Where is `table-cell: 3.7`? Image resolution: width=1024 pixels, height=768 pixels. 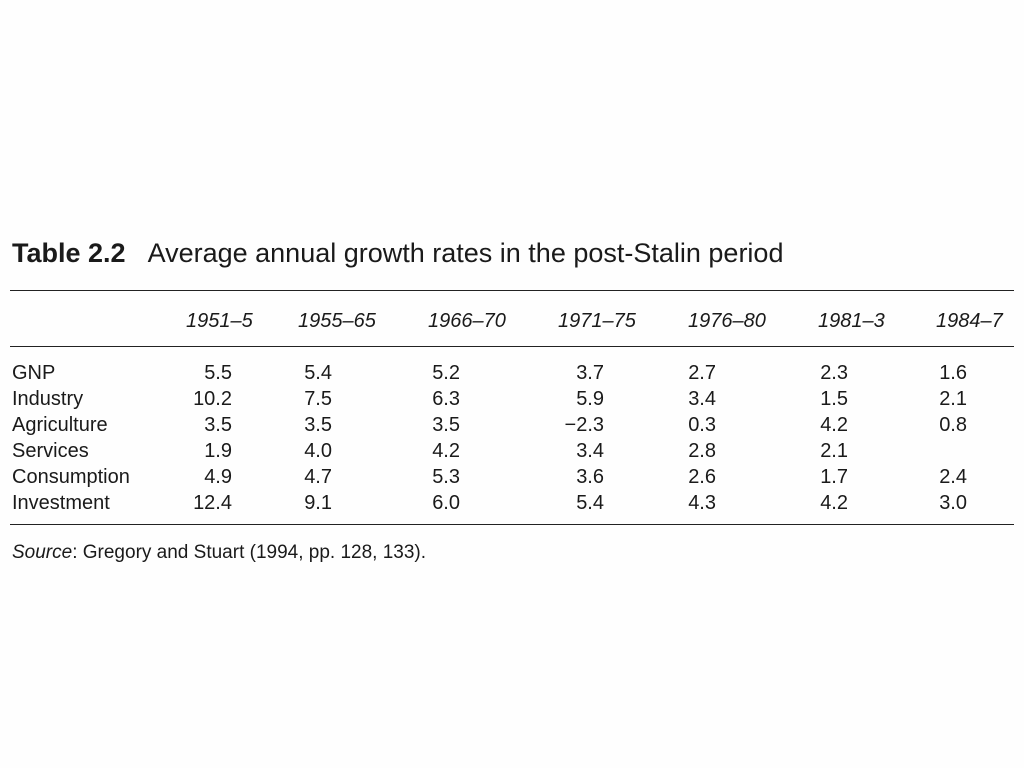 table-cell: 3.7 is located at coordinates (590, 373).